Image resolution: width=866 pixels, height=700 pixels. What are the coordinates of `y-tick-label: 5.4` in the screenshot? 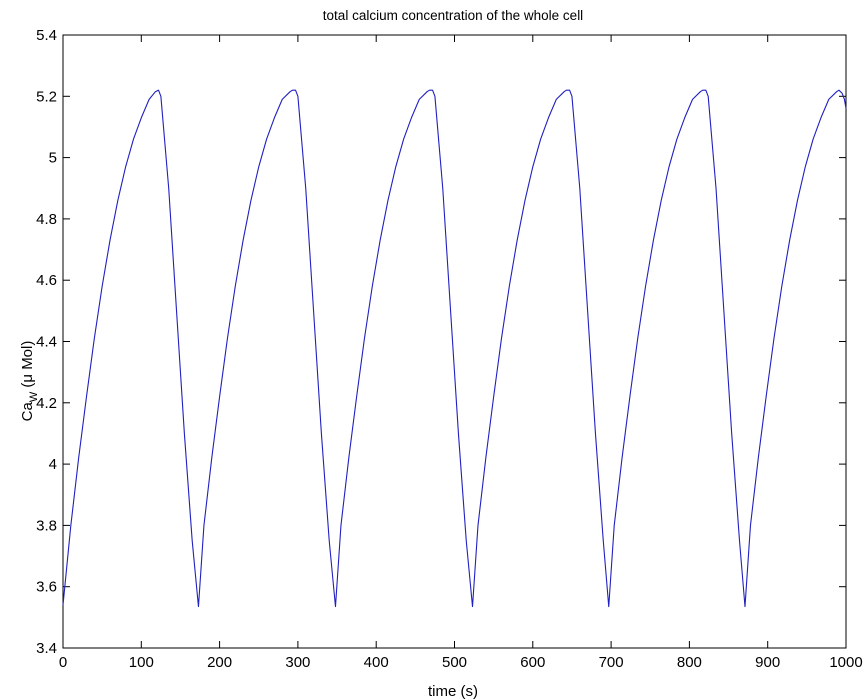 It's located at (46, 35).